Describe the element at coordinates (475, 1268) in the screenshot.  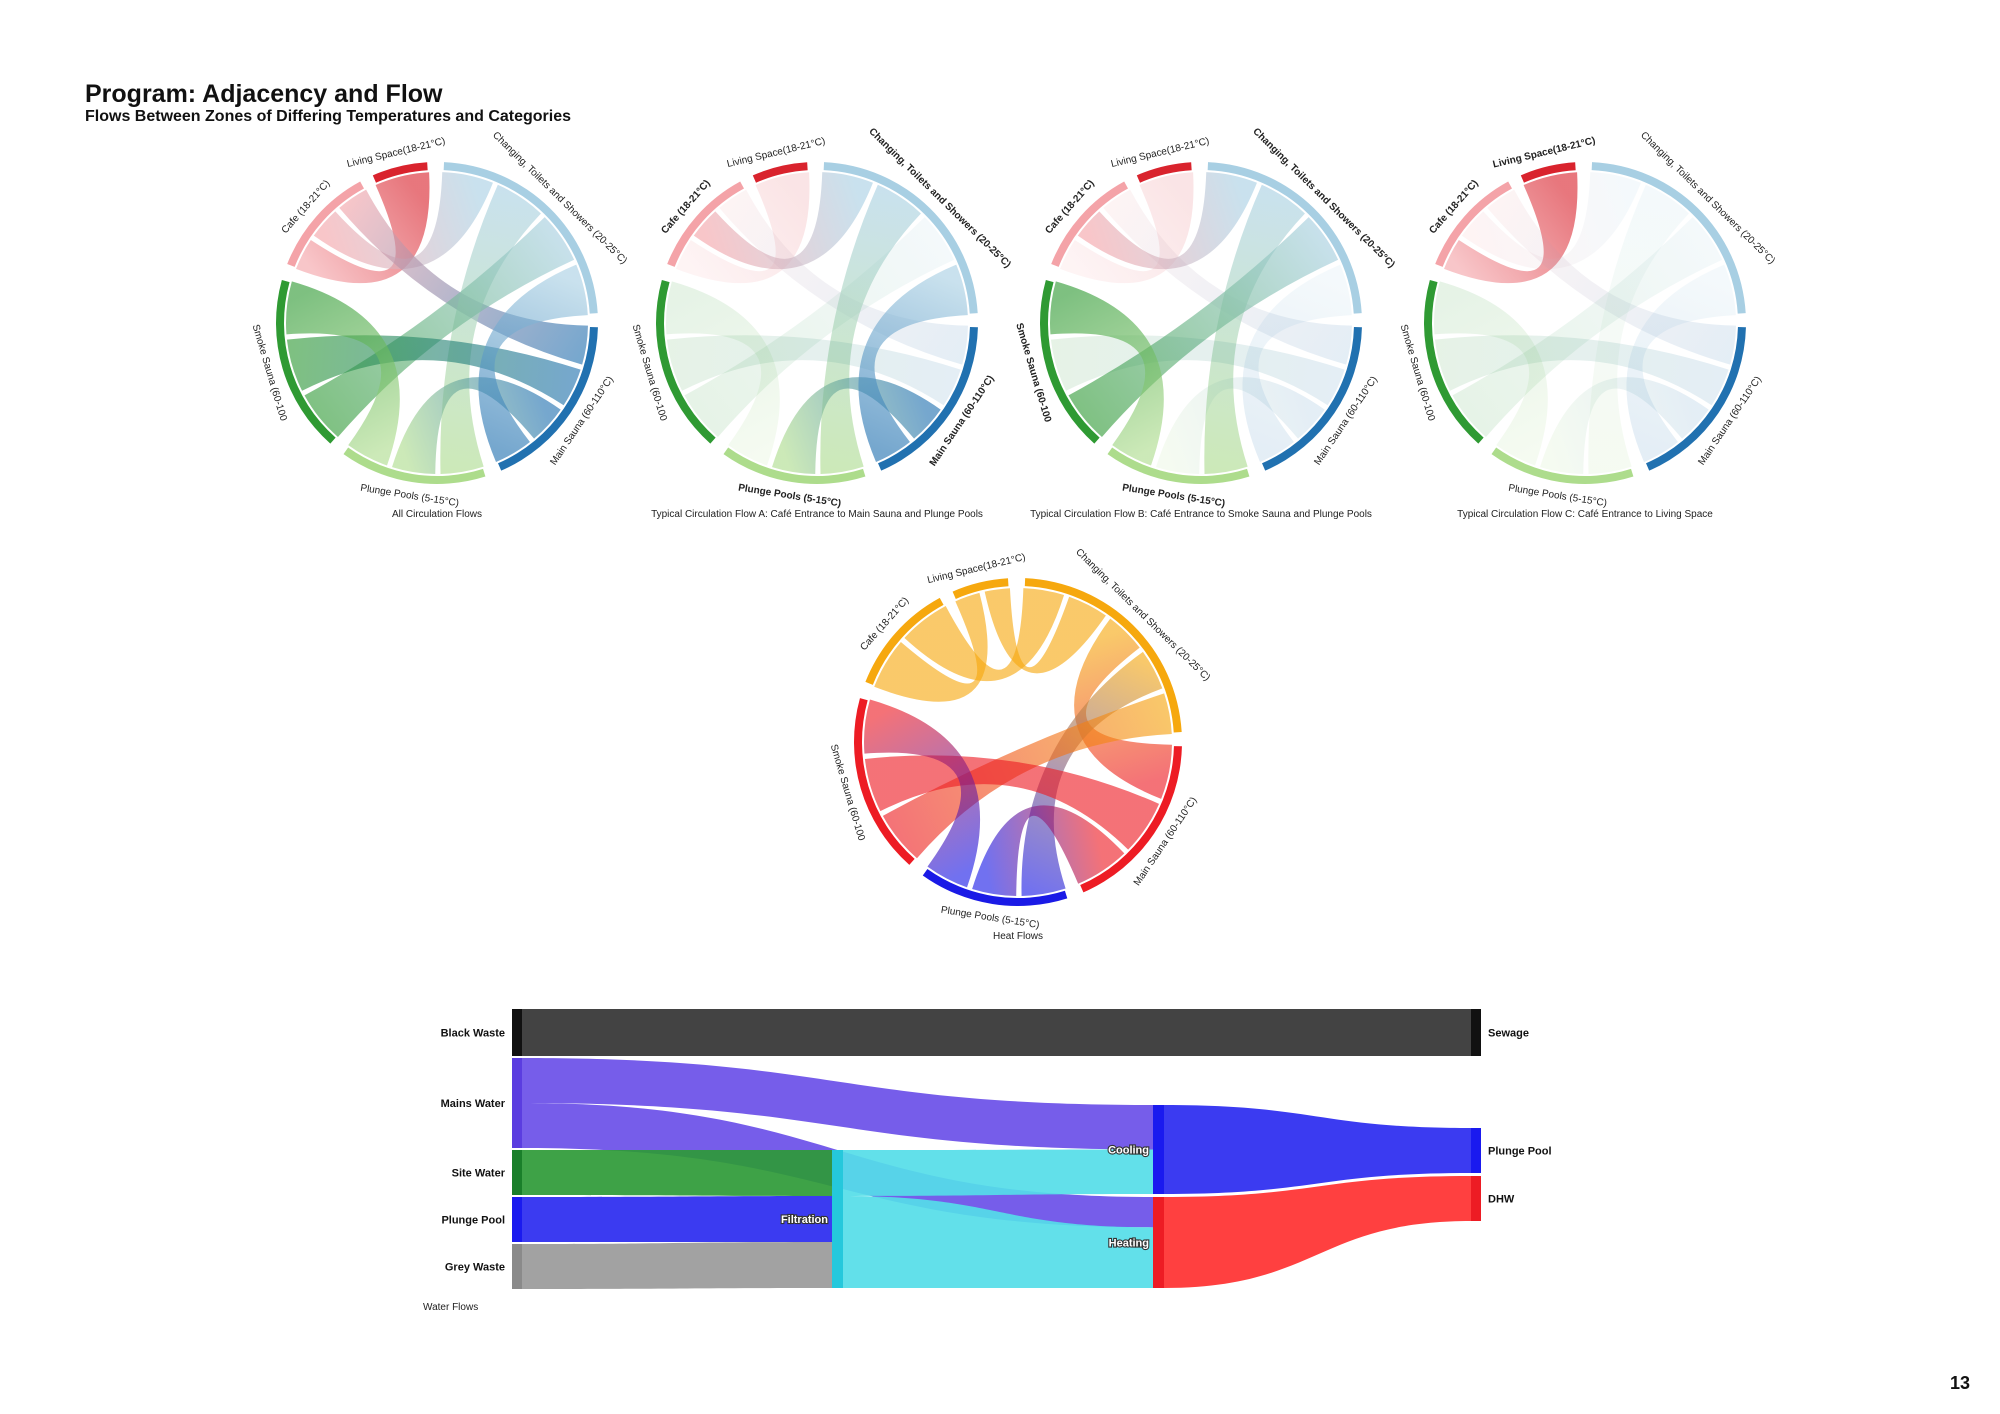
I see `sankey-node-label: Grey Waste` at that location.